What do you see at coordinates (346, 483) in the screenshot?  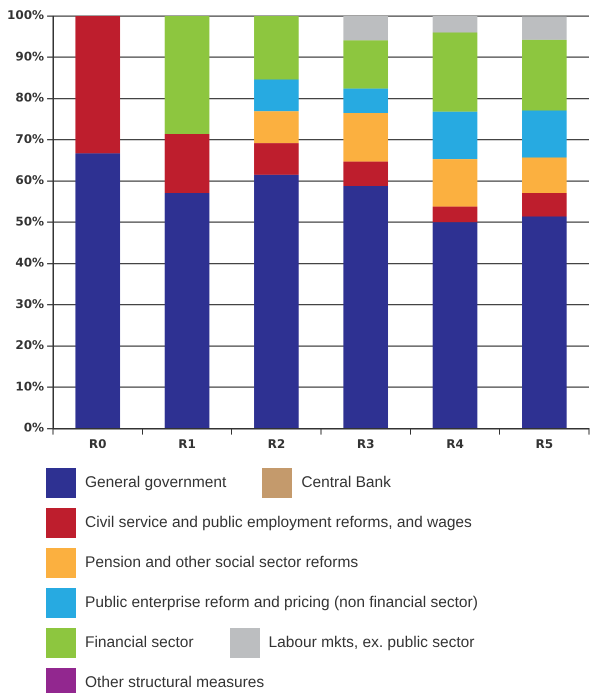 I see `legend-label: Central Bank` at bounding box center [346, 483].